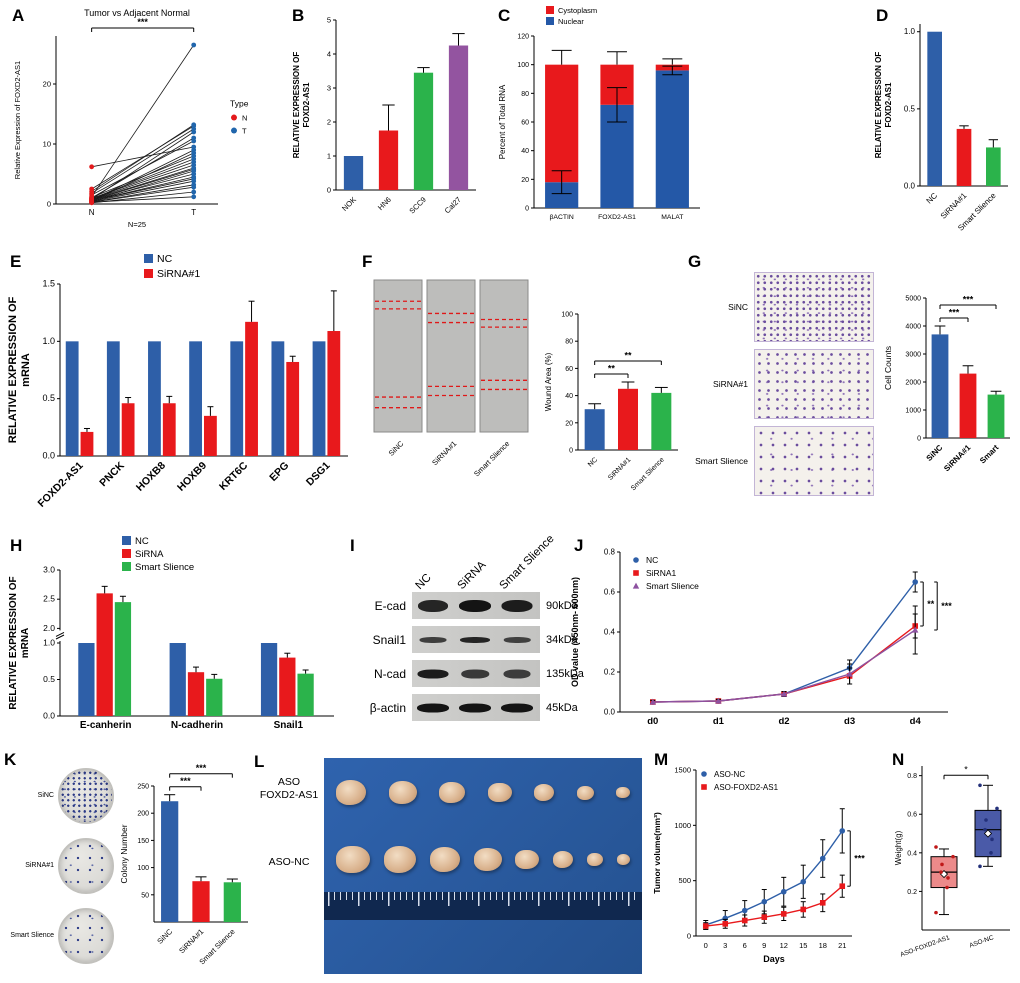 This screenshot has height=983, width=1020. I want to click on blot-lane-label: Smart Slience, so click(527, 562).